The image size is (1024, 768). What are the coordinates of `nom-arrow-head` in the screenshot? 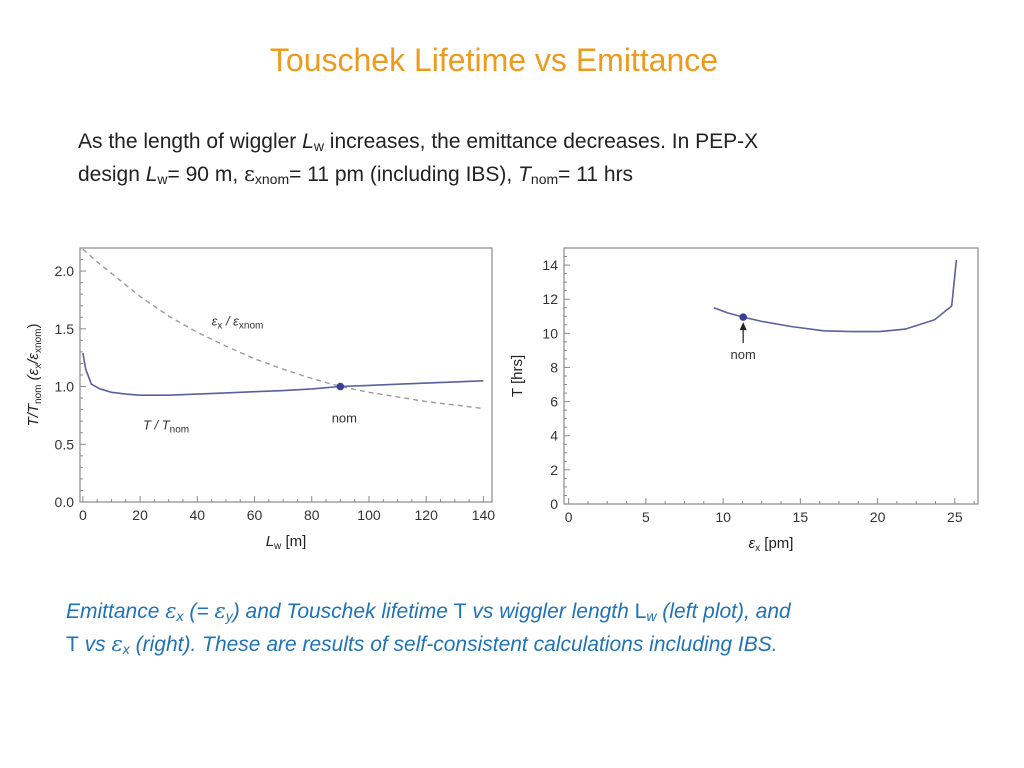 It's located at (743, 326).